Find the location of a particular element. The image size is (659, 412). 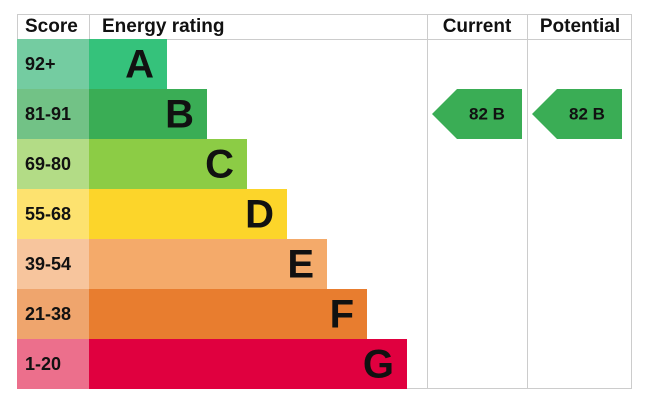

current-rating: 82 B is located at coordinates (487, 113).